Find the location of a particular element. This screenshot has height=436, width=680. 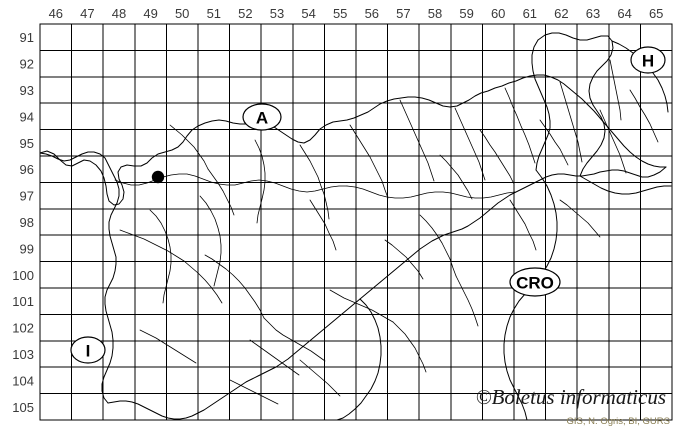

grid-row-label: 104 is located at coordinates (23, 380).